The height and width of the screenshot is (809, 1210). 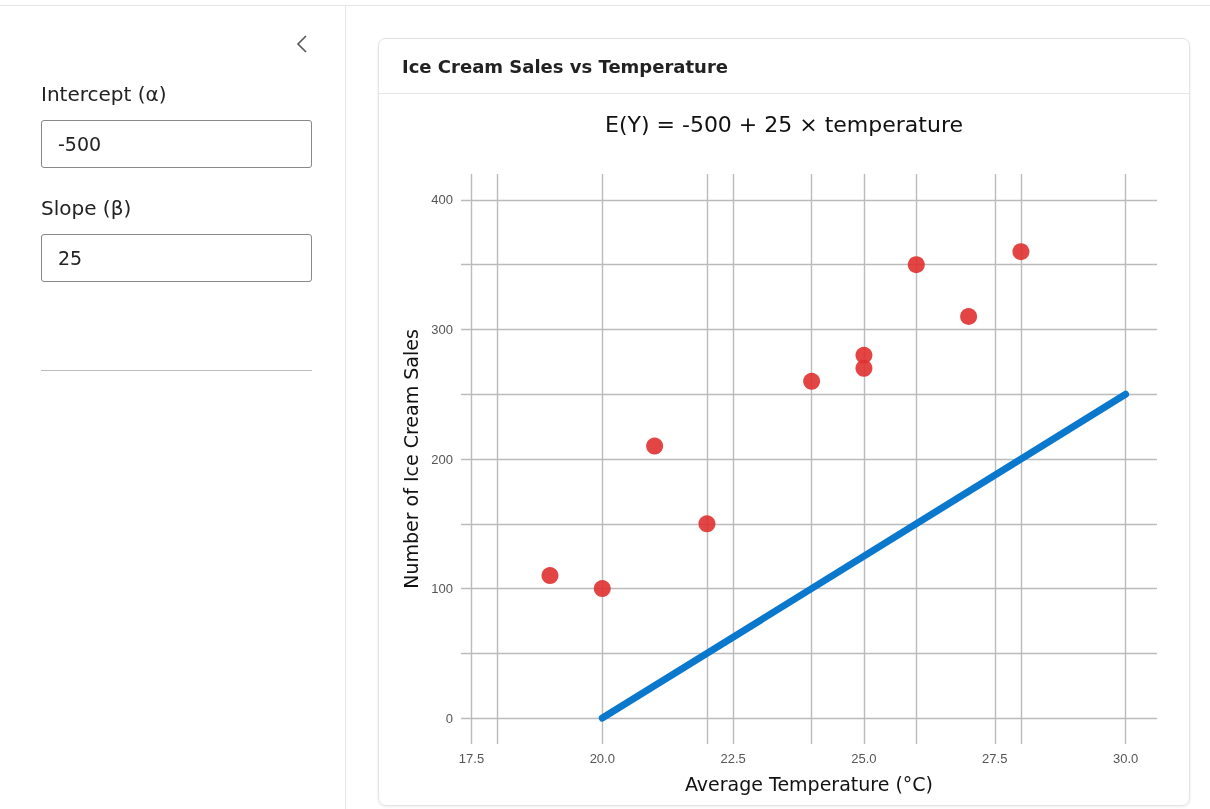 What do you see at coordinates (442, 200) in the screenshot?
I see `y-tick-label: 400` at bounding box center [442, 200].